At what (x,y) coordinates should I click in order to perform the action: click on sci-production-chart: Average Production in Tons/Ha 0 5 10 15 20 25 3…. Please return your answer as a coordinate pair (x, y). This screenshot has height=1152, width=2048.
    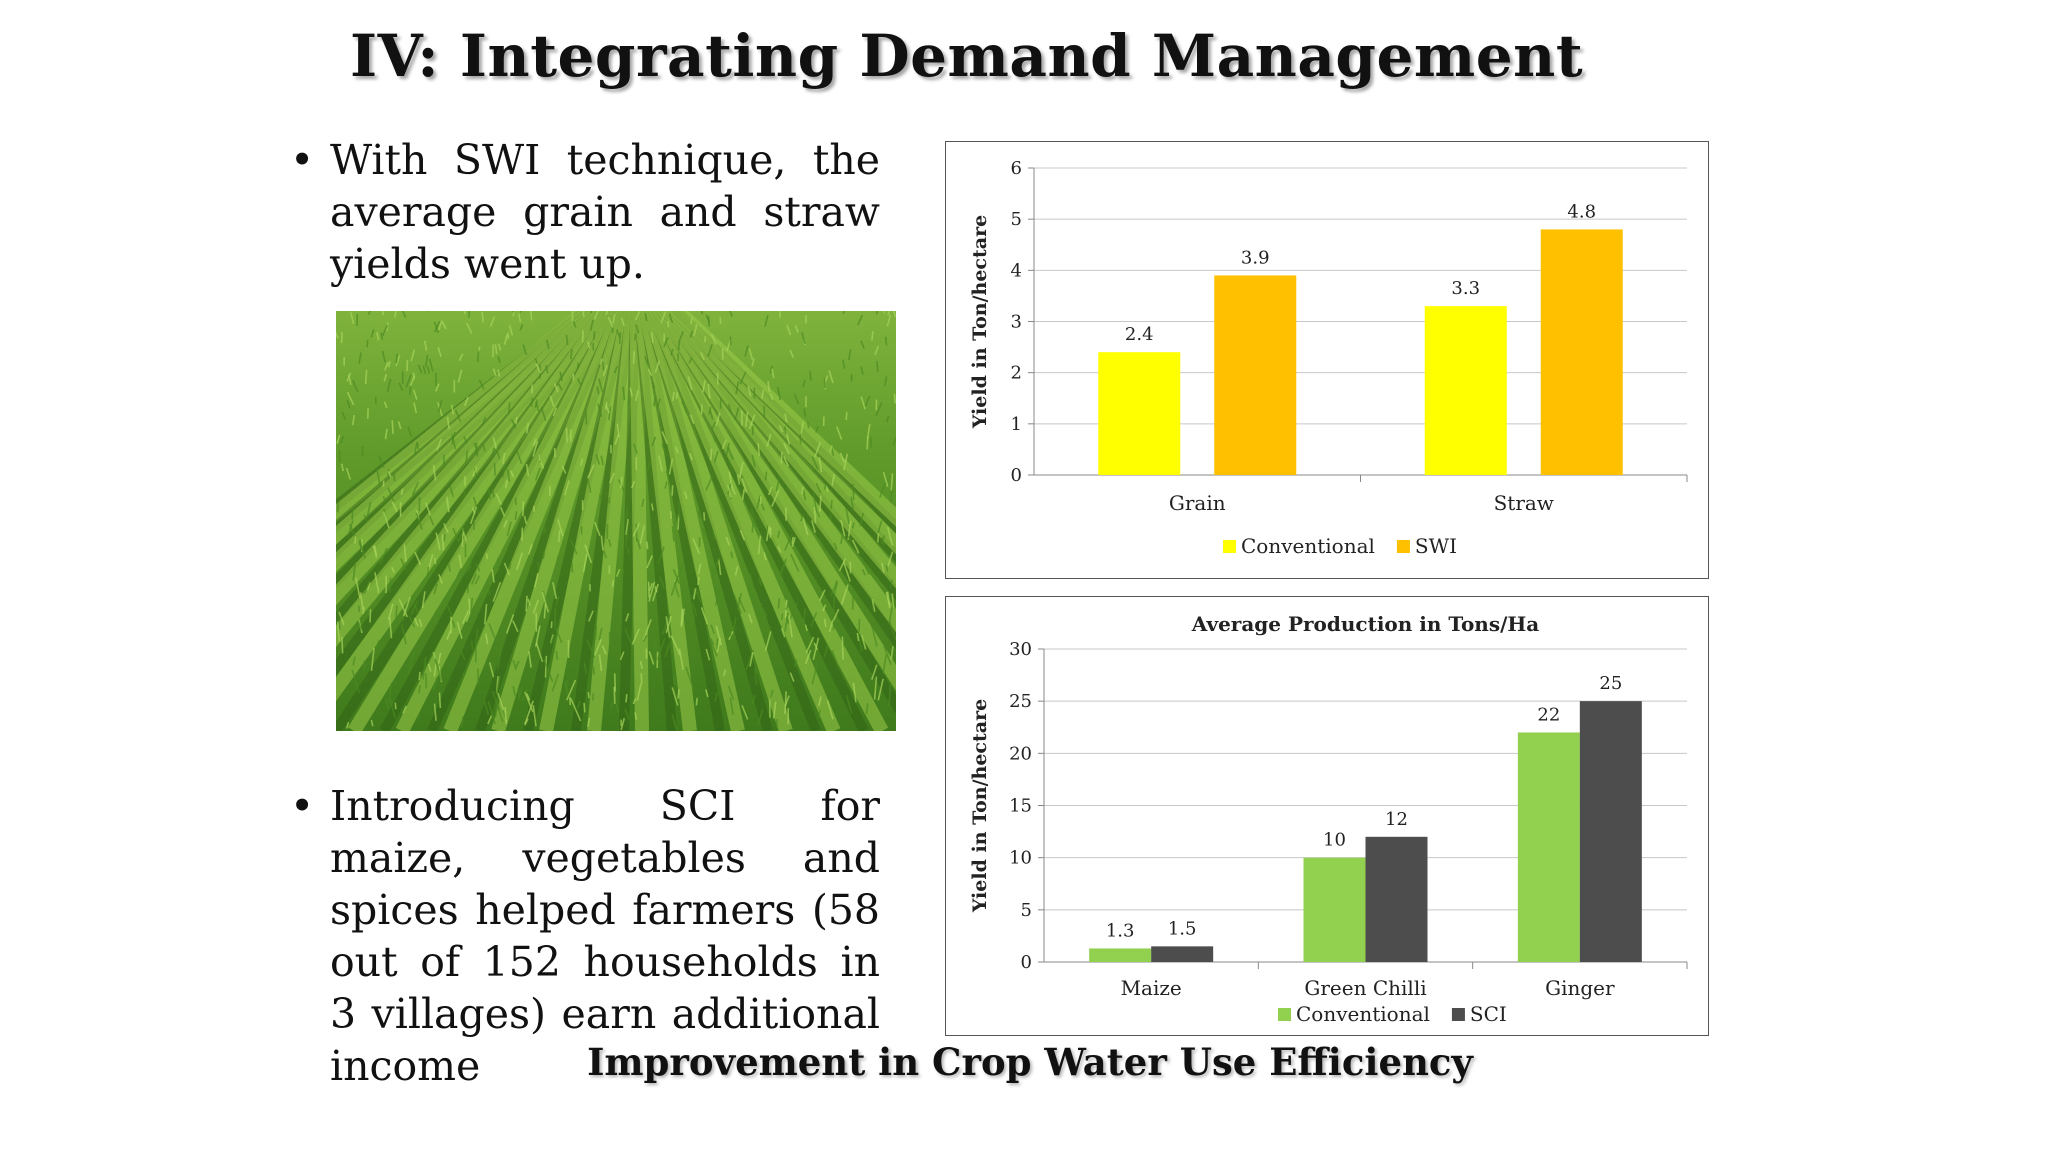
    Looking at the image, I should click on (1328, 819).